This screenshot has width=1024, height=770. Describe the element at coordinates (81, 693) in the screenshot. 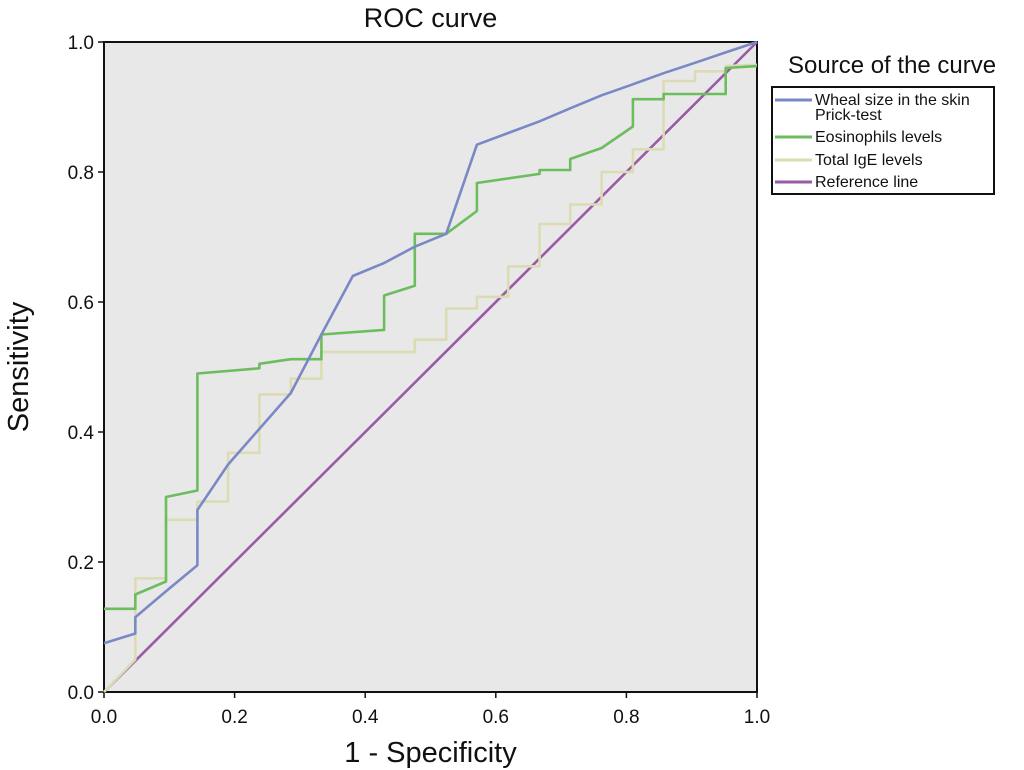

I see `y-tick-label: 0.0` at that location.